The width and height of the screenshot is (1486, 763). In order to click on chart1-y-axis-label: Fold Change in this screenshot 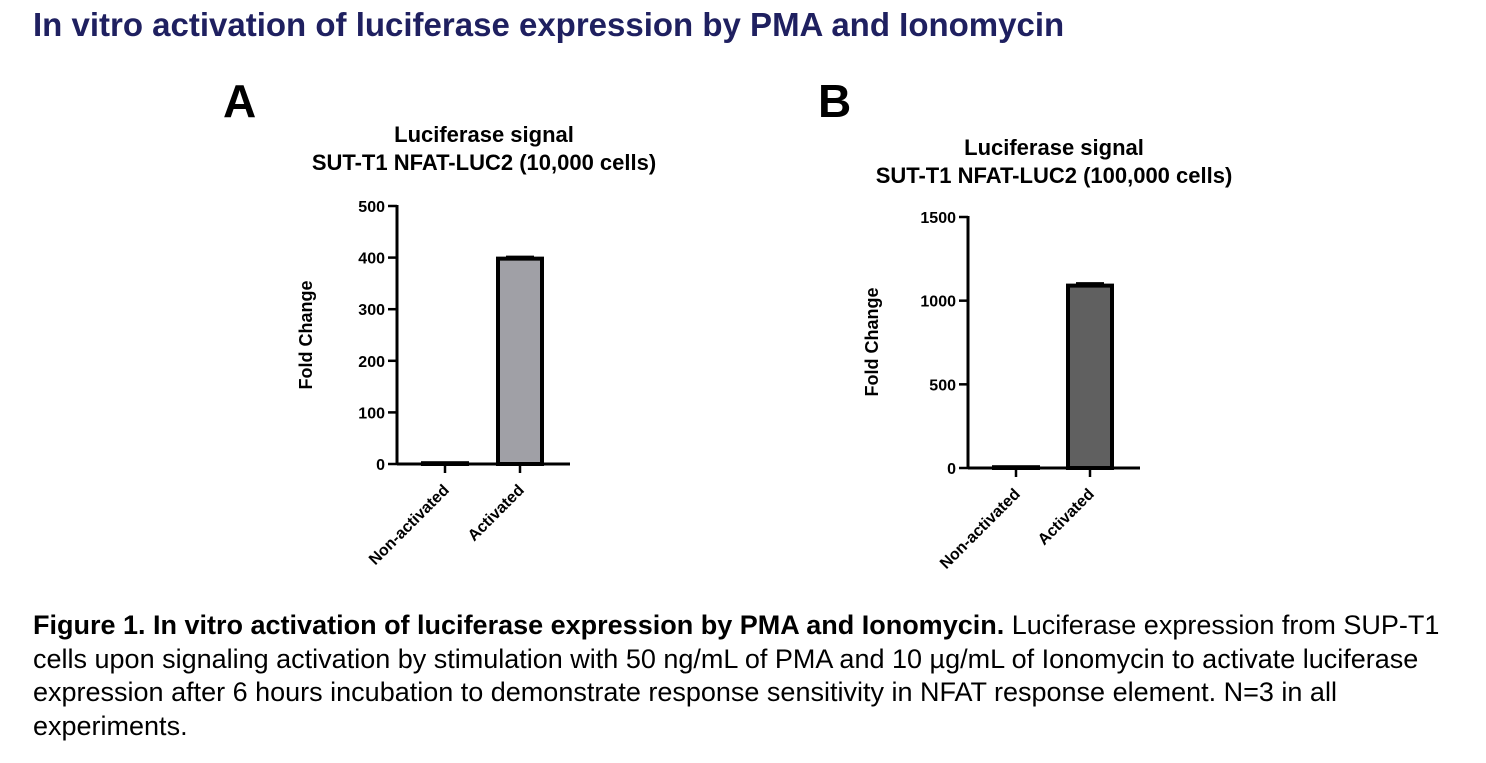, I will do `click(306, 335)`.